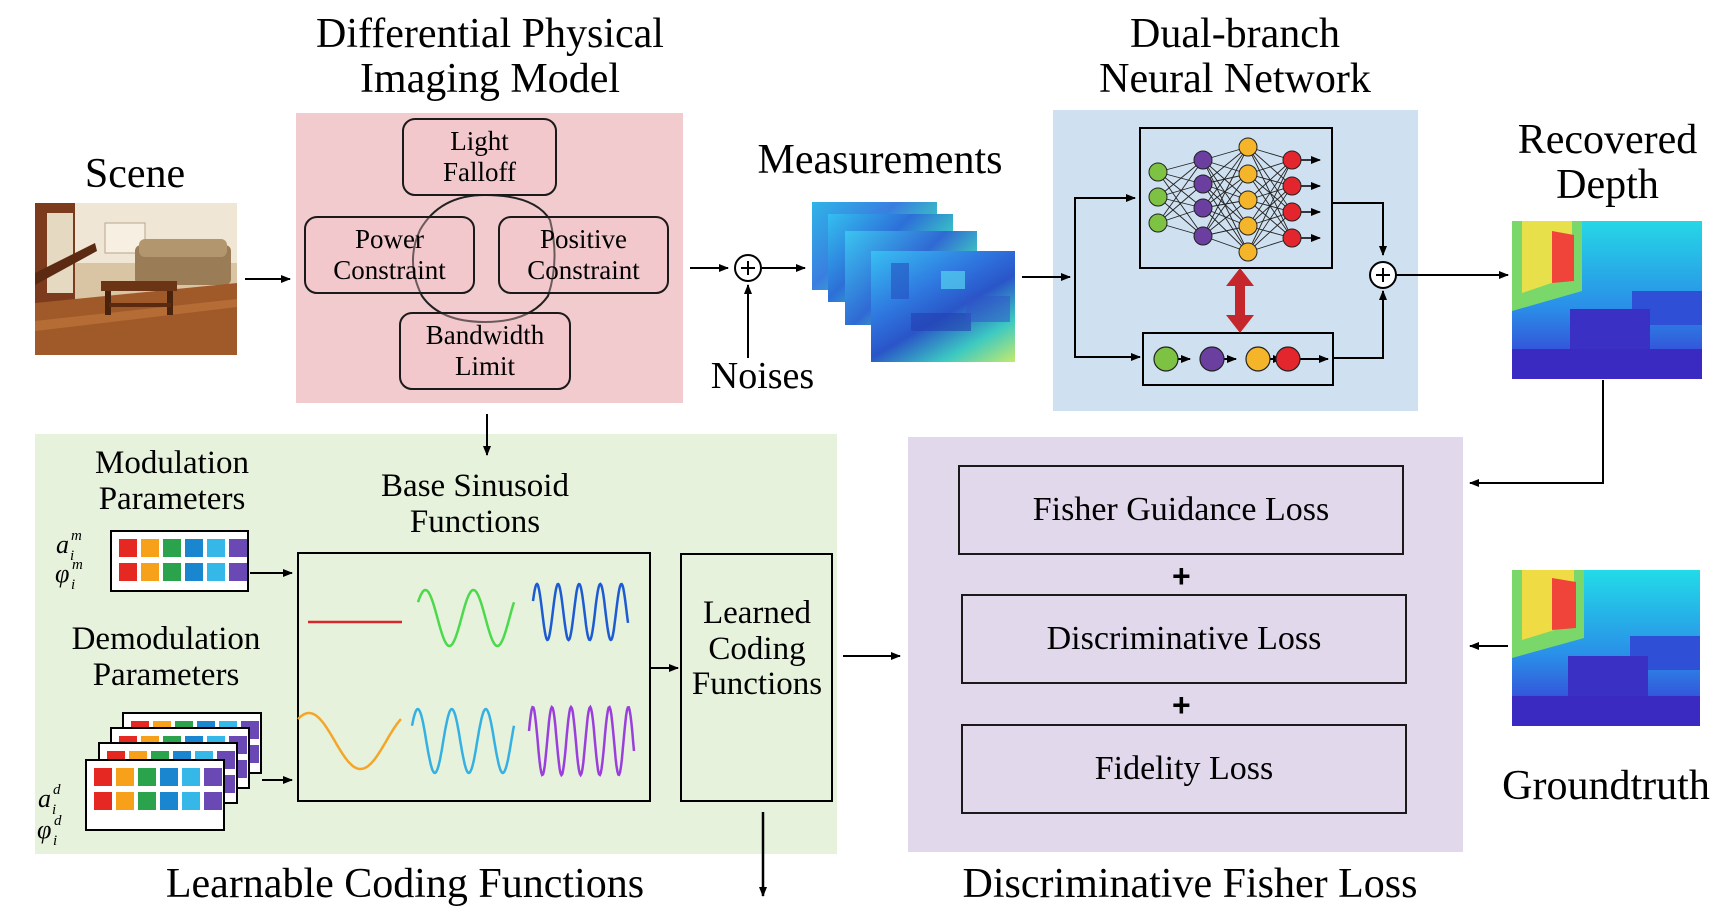 The height and width of the screenshot is (914, 1736). What do you see at coordinates (1190, 884) in the screenshot?
I see `loss-title: Discriminative Fisher Loss` at bounding box center [1190, 884].